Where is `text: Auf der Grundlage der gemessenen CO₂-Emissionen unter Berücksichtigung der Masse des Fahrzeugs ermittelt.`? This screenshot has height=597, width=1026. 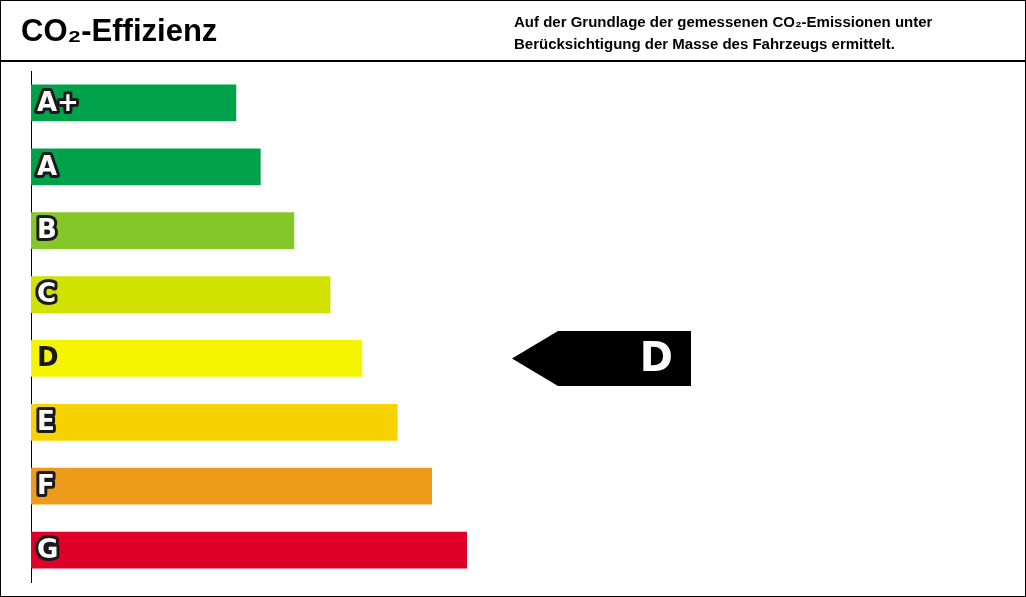
text: Auf der Grundlage der gemessenen CO₂-Emissionen unter Berücksichtigung der Masse des Fahrzeugs ermittelt. is located at coordinates (724, 33).